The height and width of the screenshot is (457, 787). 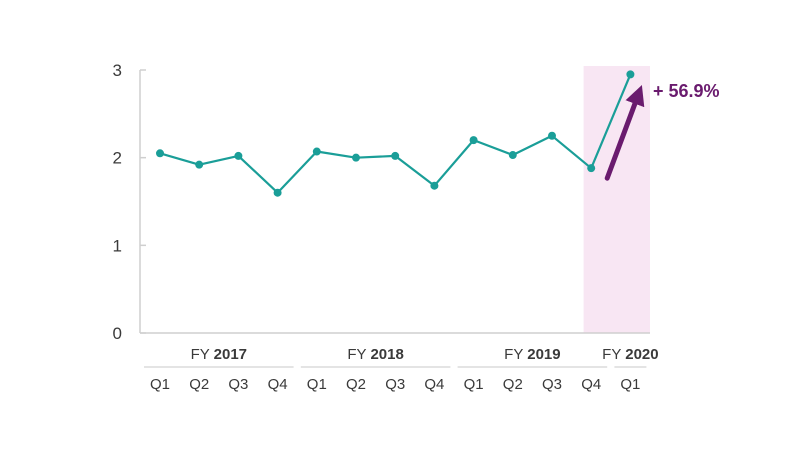 I want to click on fy-label-2020: FY 2020, so click(x=630, y=354).